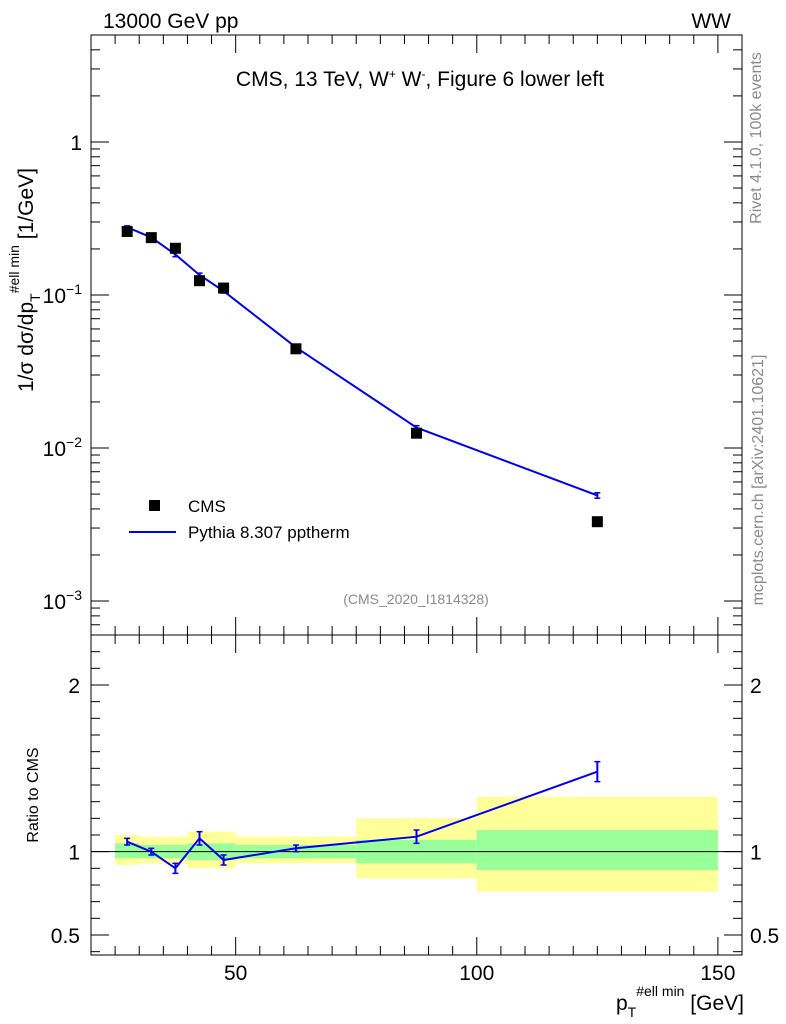 Image resolution: width=786 pixels, height=1024 pixels. I want to click on legend: CMS Pythia 8.307 pptherm, so click(239, 519).